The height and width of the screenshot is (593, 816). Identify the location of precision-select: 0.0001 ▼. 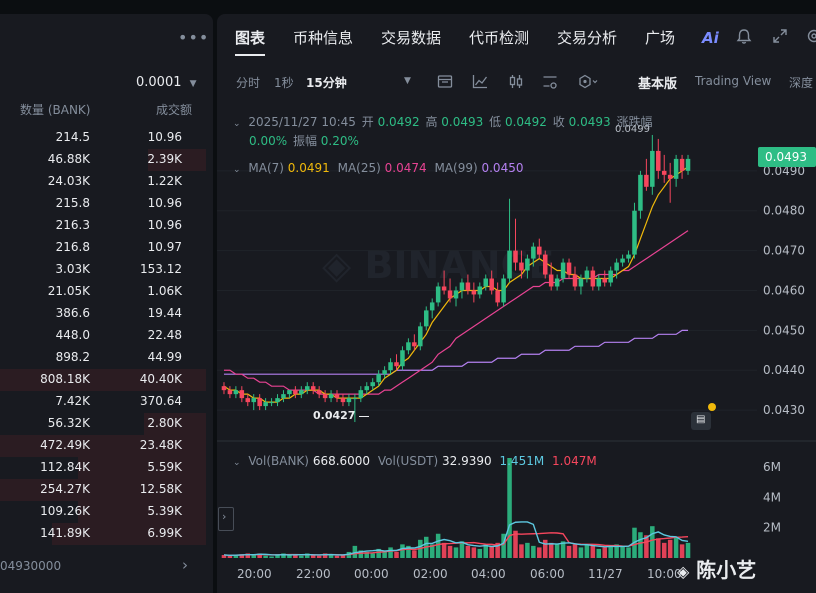
(166, 82).